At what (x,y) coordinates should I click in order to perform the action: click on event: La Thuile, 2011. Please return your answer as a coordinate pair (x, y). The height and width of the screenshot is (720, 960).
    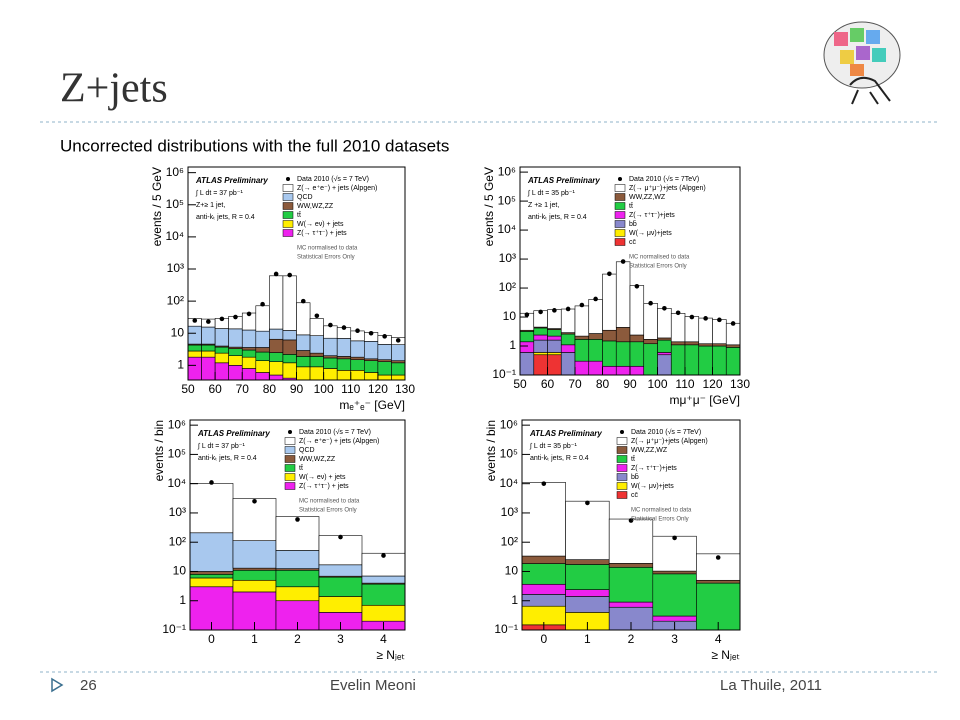
    Looking at the image, I should click on (771, 685).